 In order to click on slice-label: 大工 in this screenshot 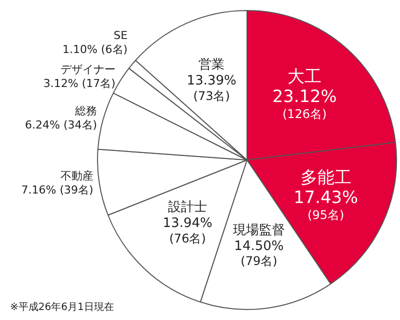, I will do `click(305, 76)`.